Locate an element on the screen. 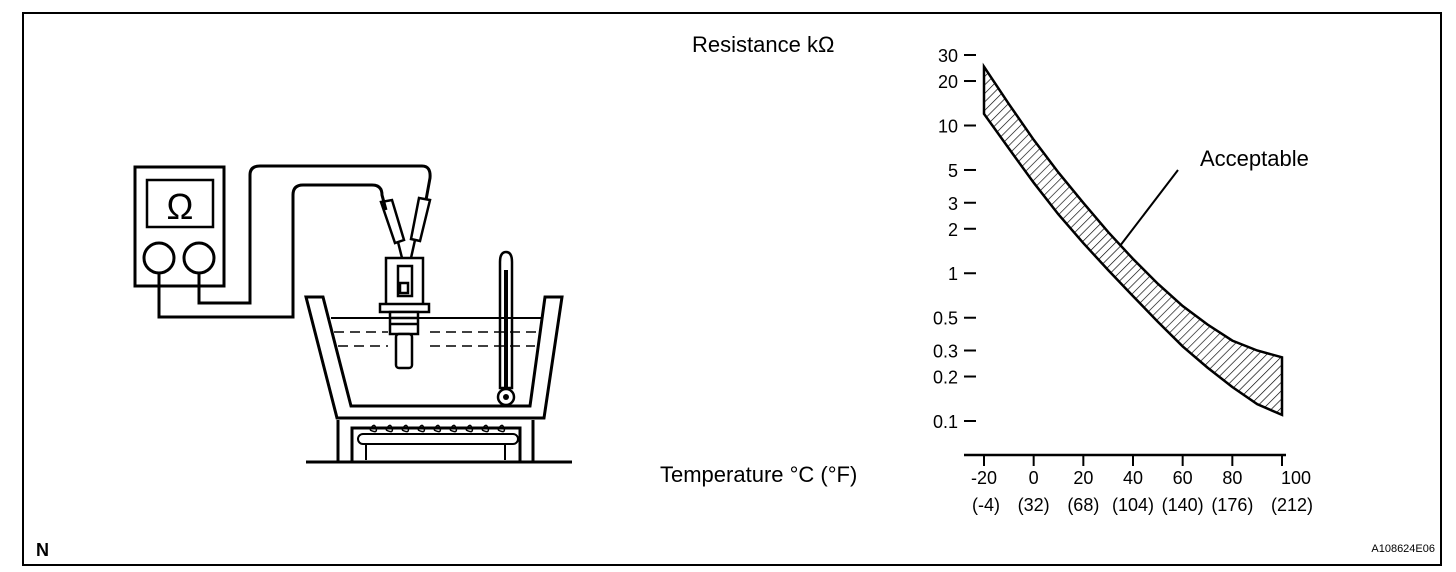 The height and width of the screenshot is (572, 1456). x-tick-label: 0 is located at coordinates (1034, 478).